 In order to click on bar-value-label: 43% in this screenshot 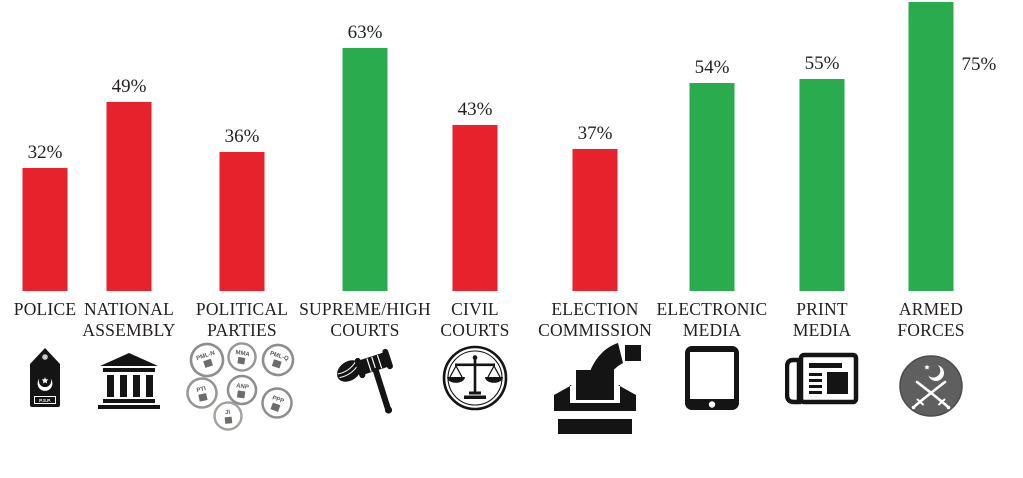, I will do `click(475, 109)`.